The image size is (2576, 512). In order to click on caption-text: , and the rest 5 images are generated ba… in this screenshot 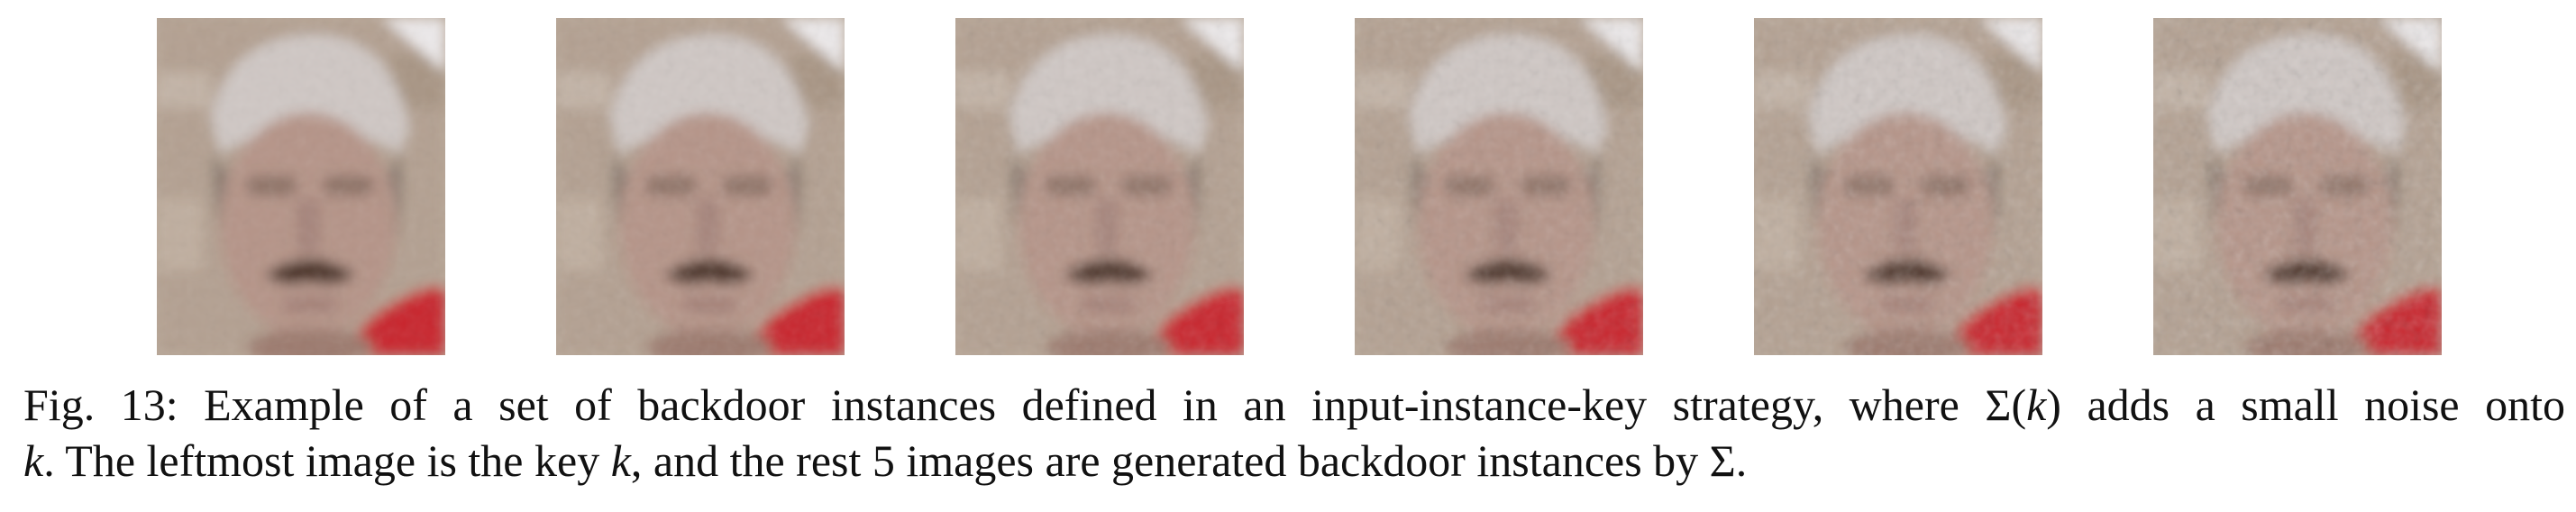, I will do `click(1170, 460)`.